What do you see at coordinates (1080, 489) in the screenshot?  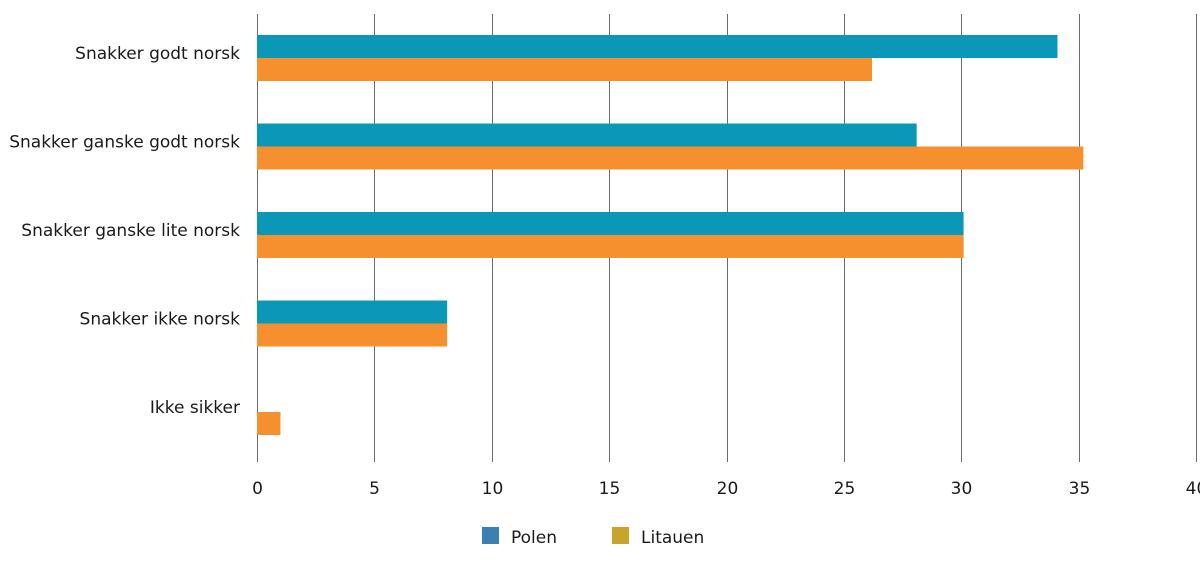 I see `x-tick-label: 35` at bounding box center [1080, 489].